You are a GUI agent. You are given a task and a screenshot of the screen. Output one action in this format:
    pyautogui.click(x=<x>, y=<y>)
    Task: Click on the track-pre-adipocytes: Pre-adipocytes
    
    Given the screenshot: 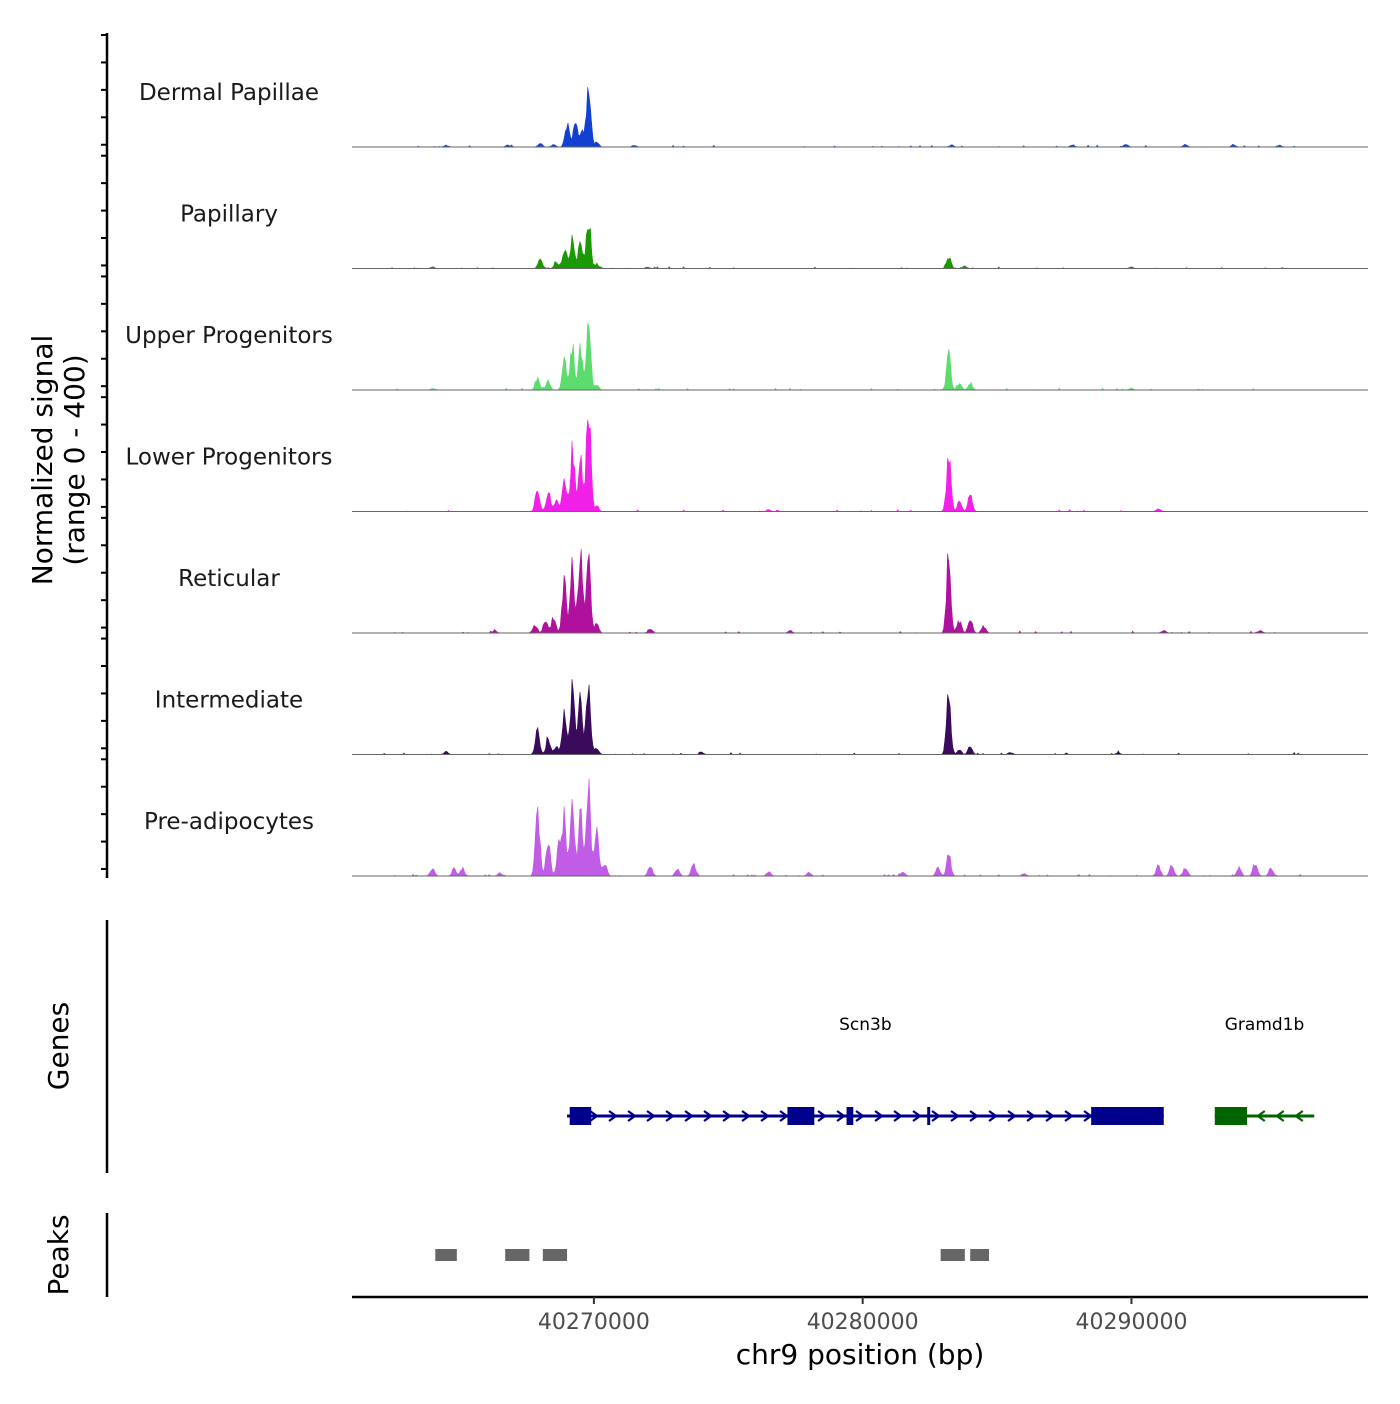 What is the action you would take?
    pyautogui.click(x=756, y=827)
    